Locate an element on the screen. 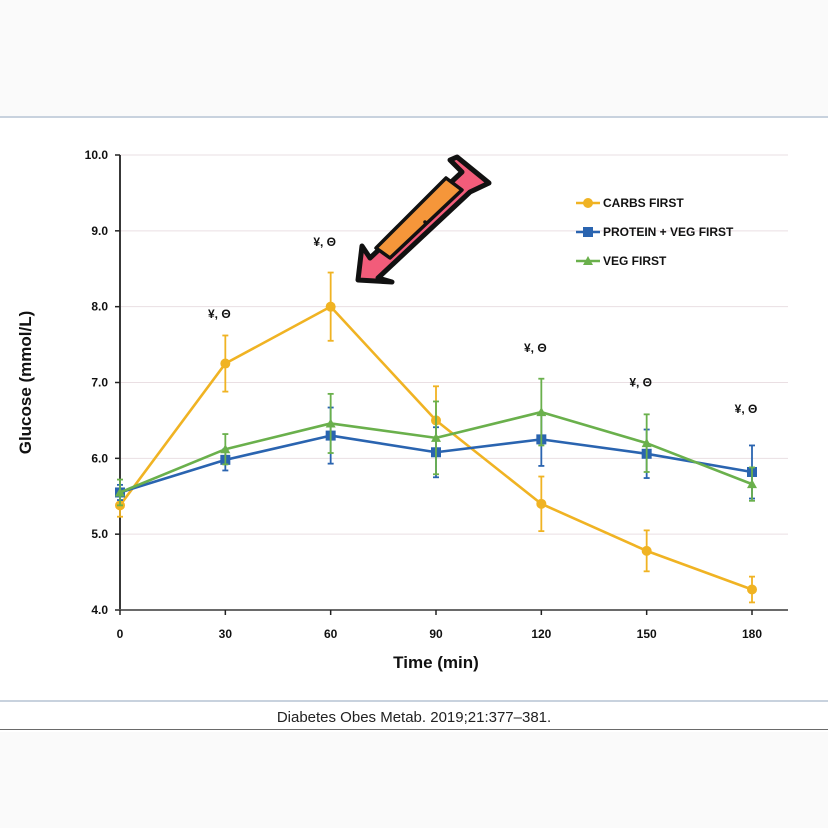  y-tick-label: 6.0 is located at coordinates (99, 458).